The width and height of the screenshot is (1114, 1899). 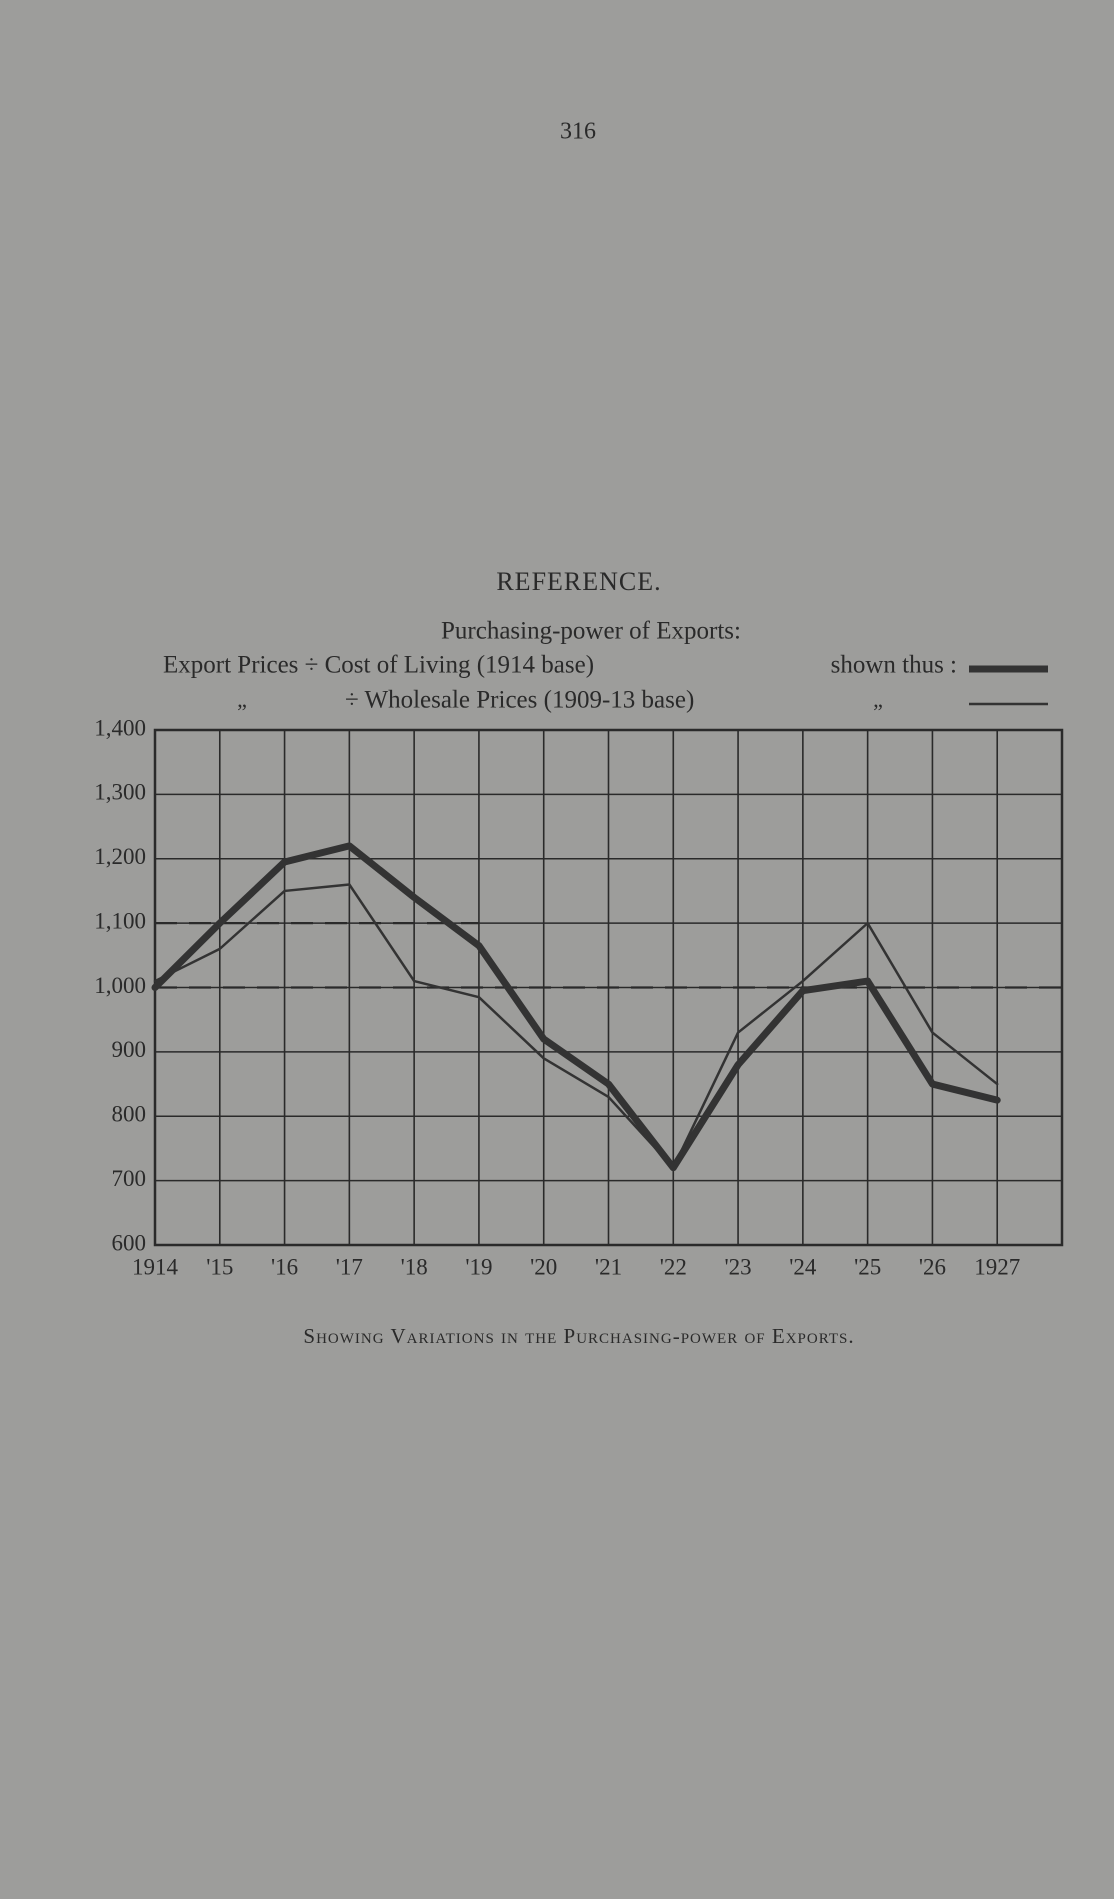 What do you see at coordinates (932, 1266) in the screenshot?
I see `x-tick-label: '26` at bounding box center [932, 1266].